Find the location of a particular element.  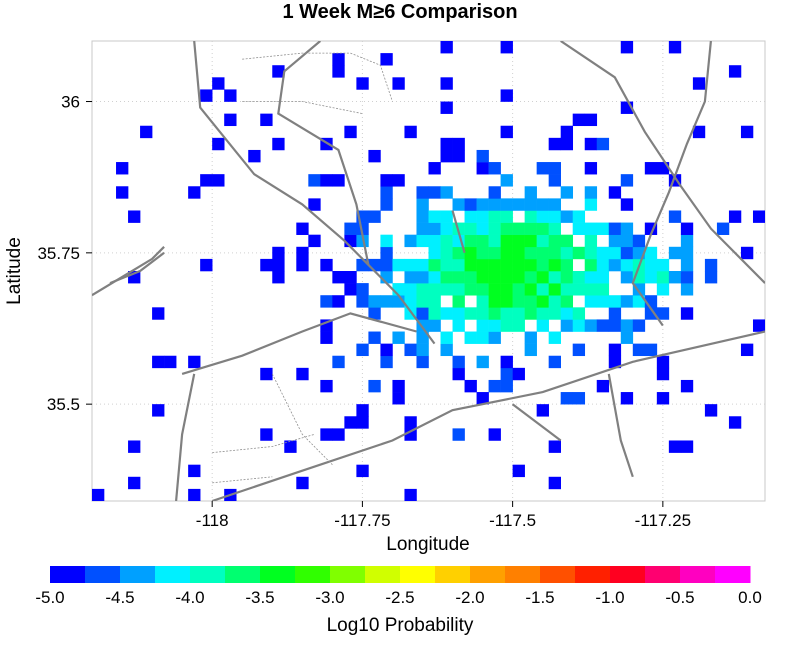

colorbar-tick-label: -2.5 is located at coordinates (399, 597).